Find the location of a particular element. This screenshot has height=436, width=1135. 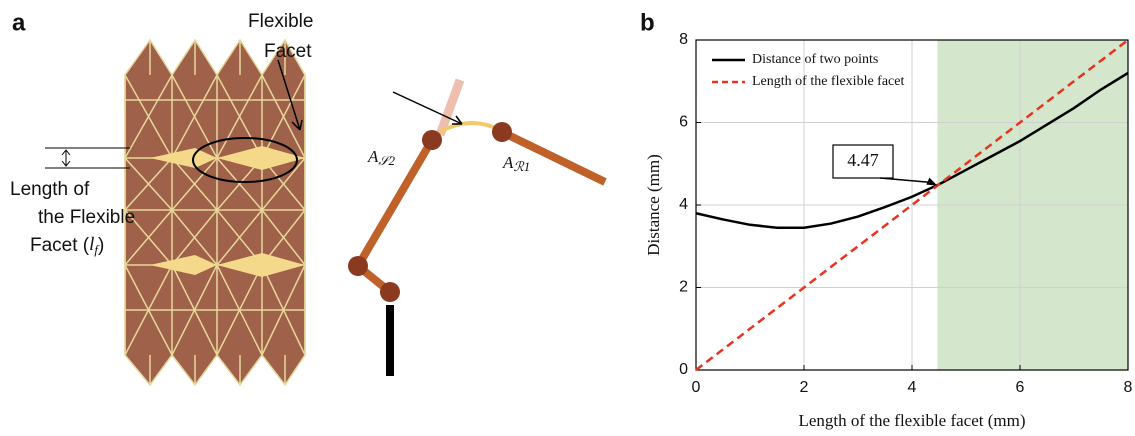

length-label: Length of is located at coordinates (50, 189).